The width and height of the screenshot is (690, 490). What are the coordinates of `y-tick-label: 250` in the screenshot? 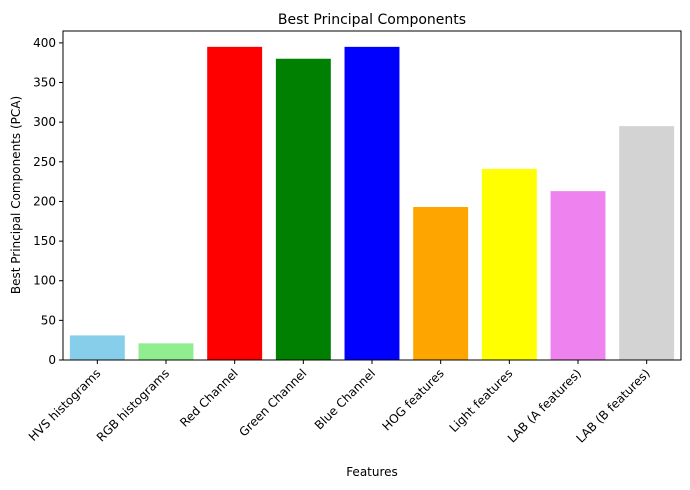 It's located at (44, 162).